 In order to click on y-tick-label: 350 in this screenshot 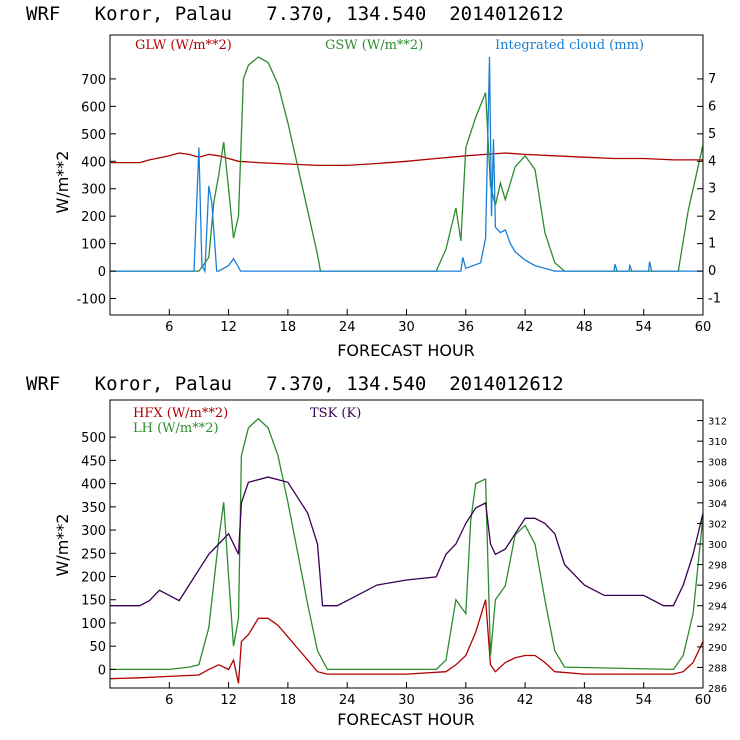, I will do `click(93, 508)`.